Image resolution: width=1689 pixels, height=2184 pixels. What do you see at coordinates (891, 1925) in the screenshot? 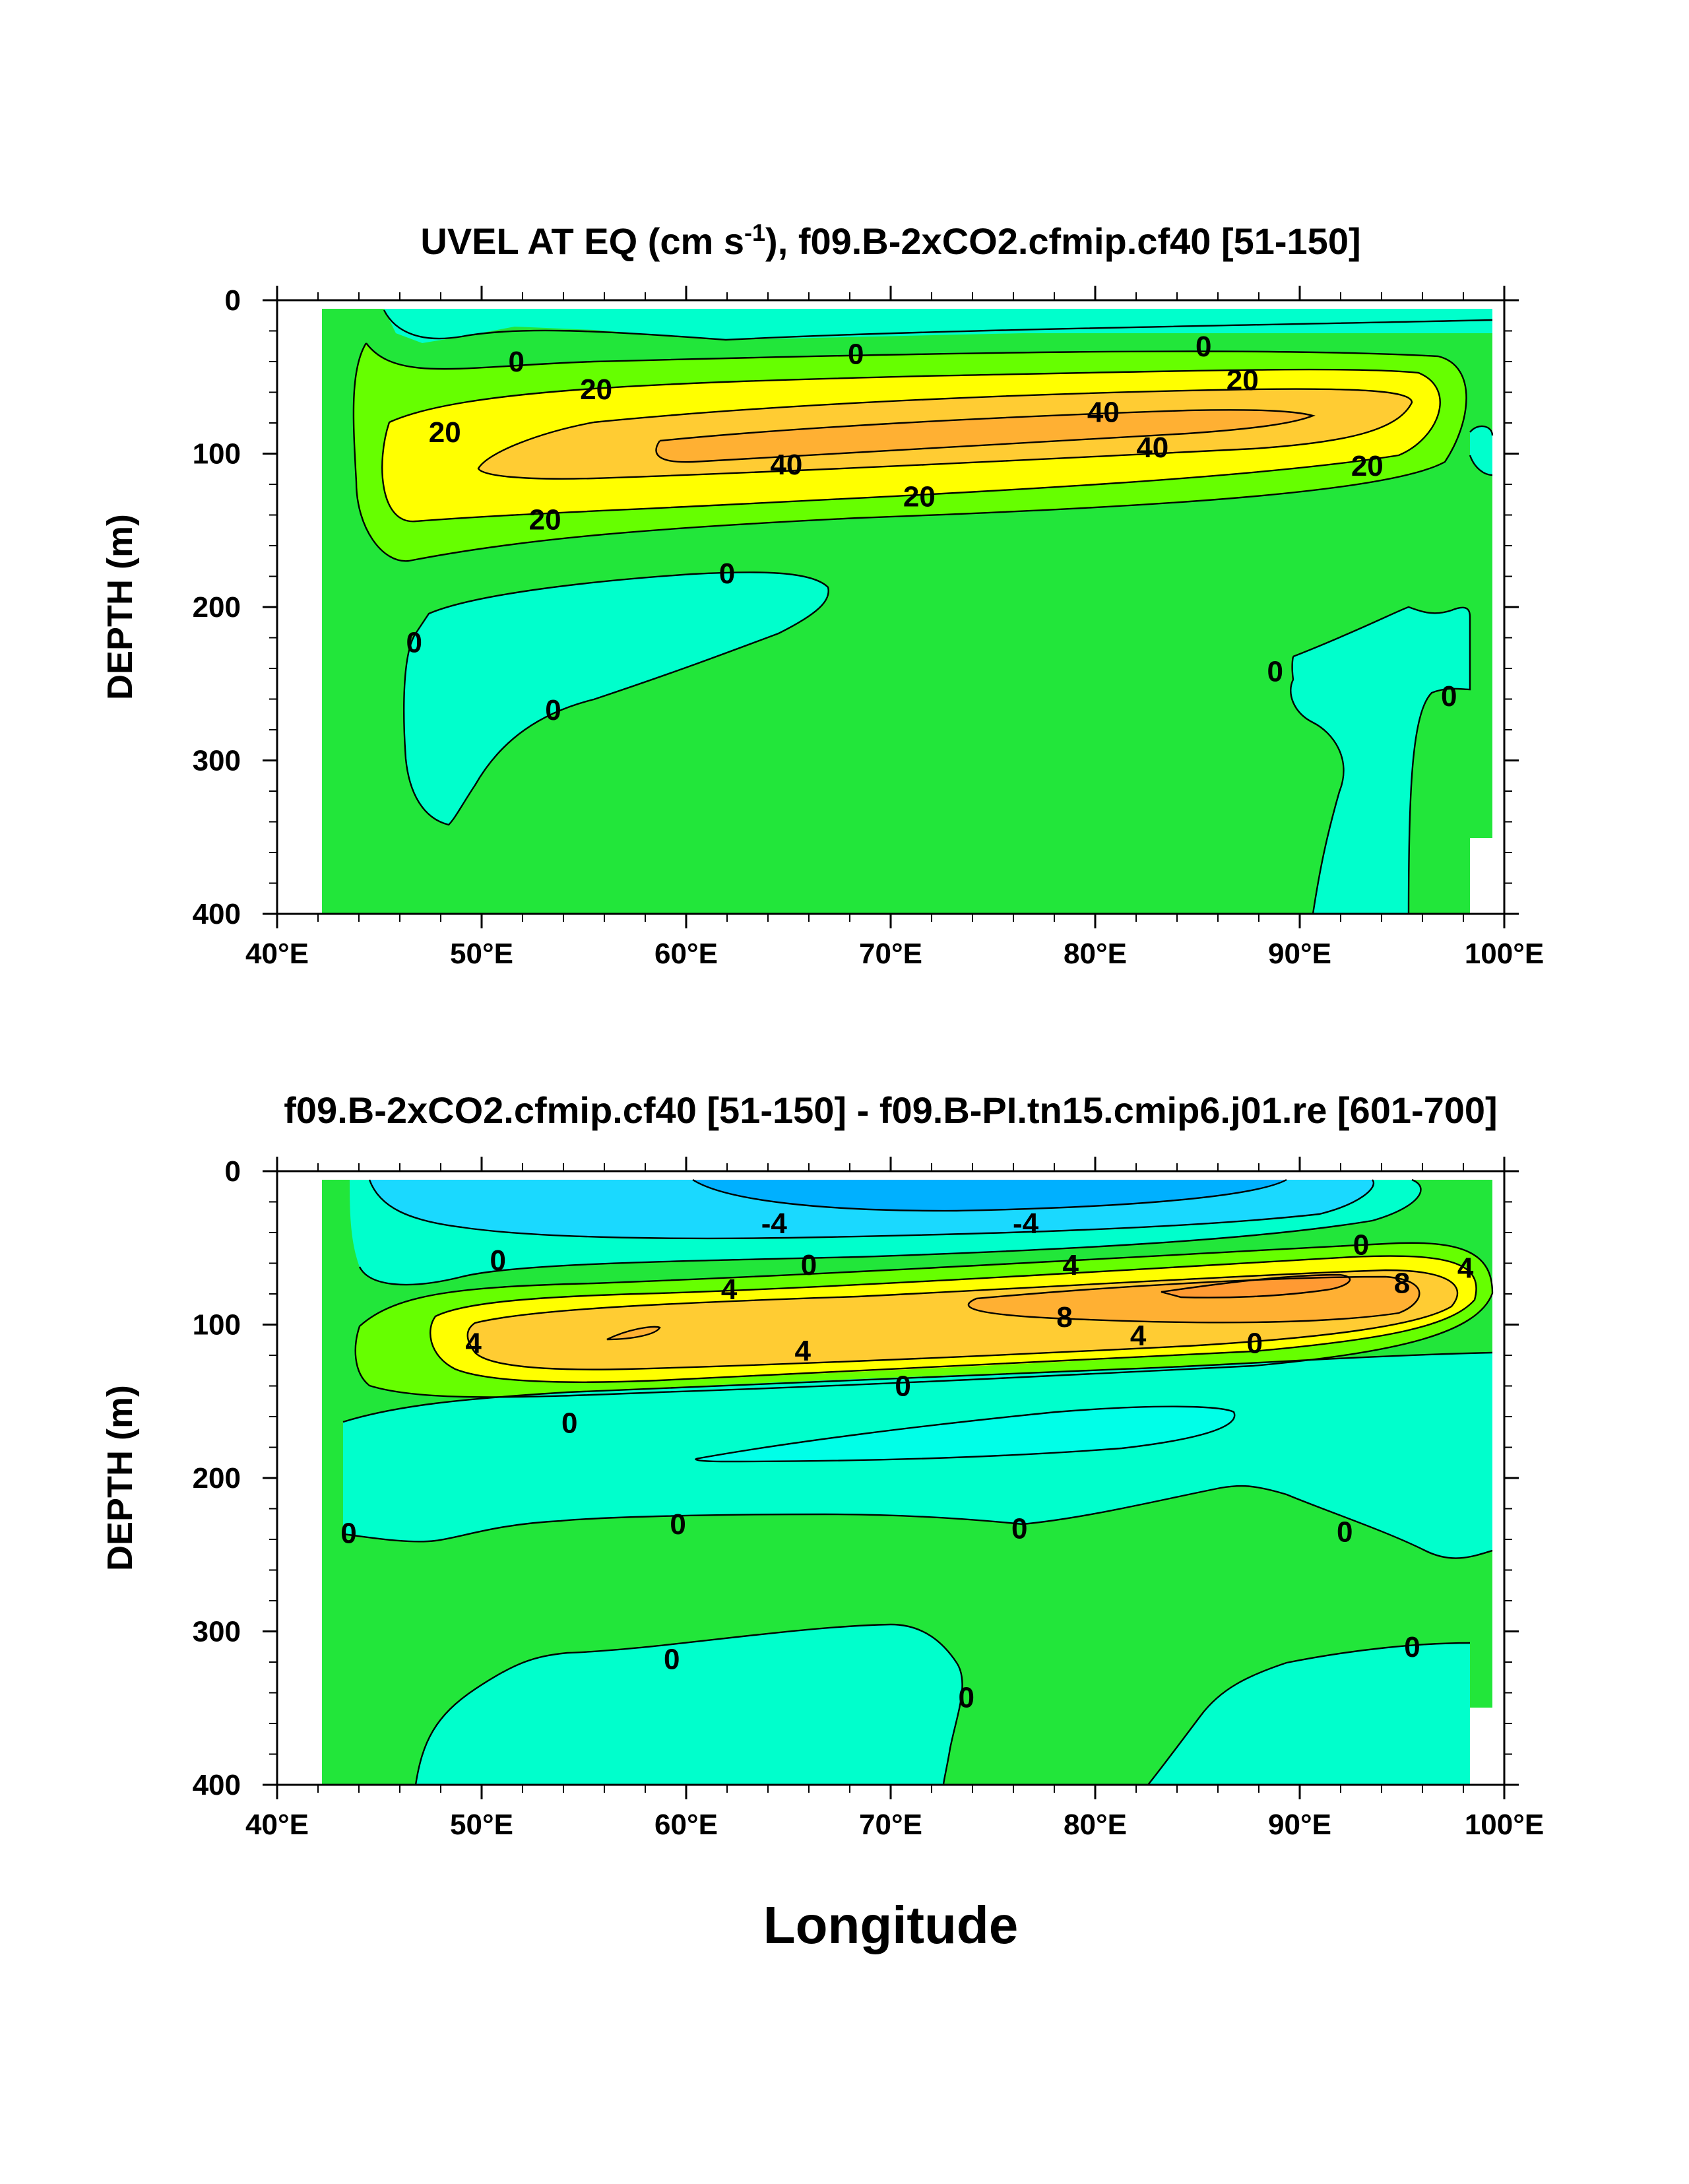
I see `panel-2-xlabel: Longitude` at bounding box center [891, 1925].